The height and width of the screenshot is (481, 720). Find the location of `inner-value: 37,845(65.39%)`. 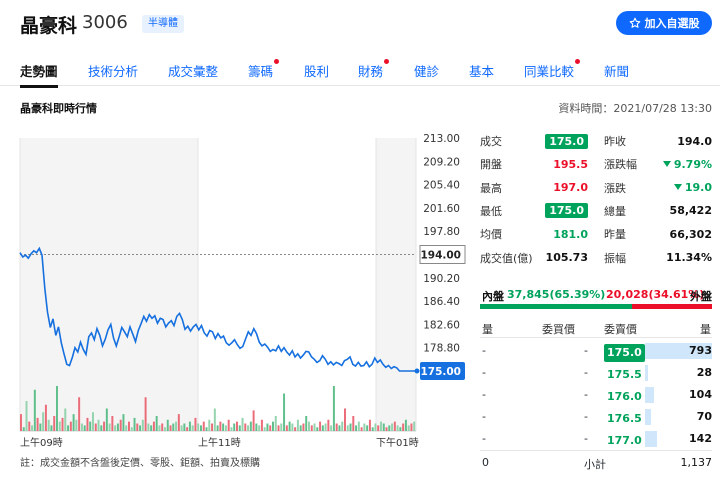

inner-value: 37,845(65.39%) is located at coordinates (556, 294).